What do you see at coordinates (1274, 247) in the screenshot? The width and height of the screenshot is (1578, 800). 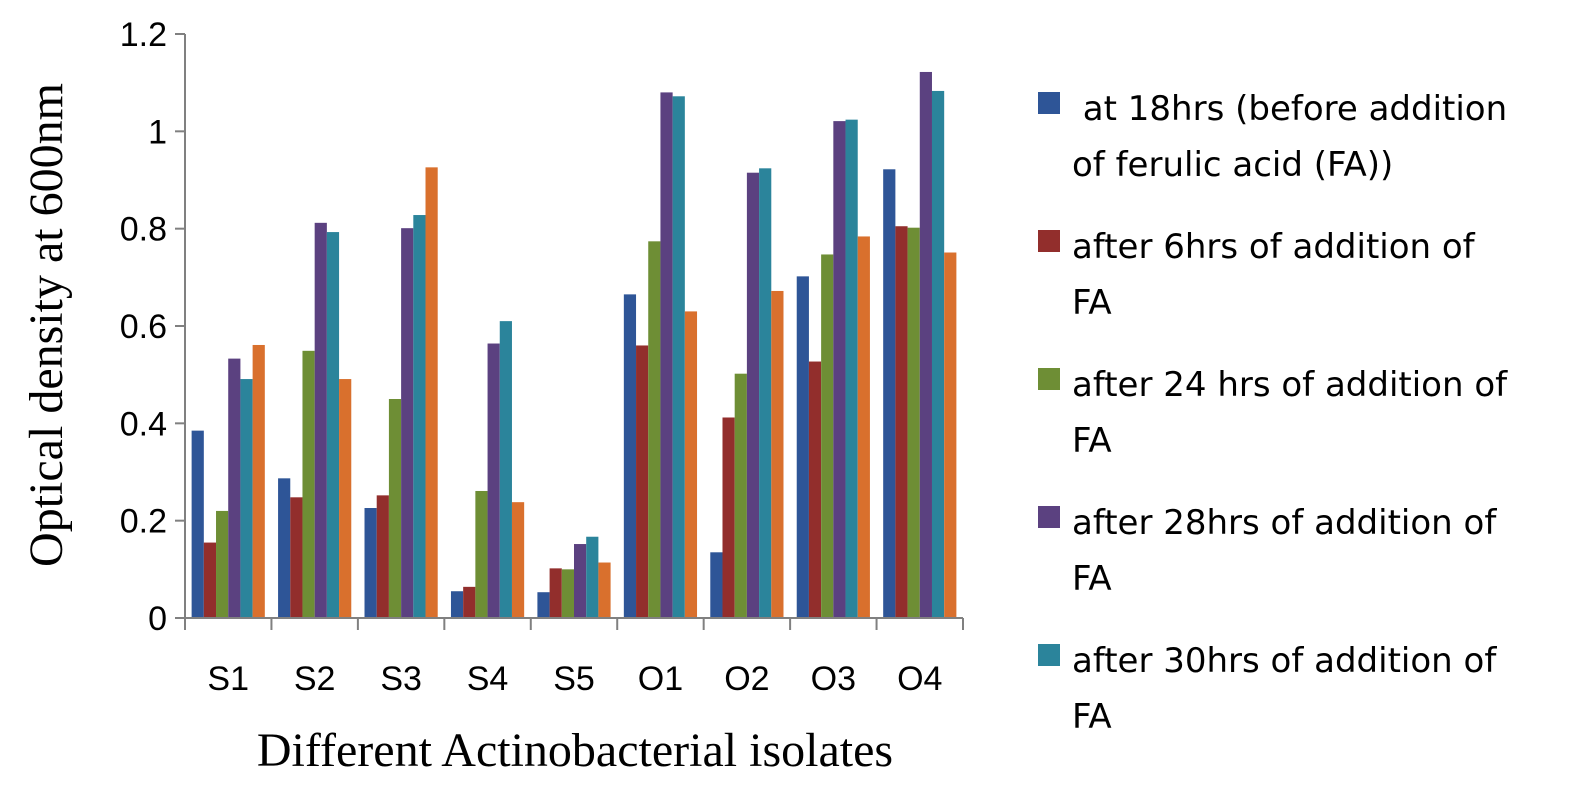 I see `legend-label-2: after 6hrs of addition of` at bounding box center [1274, 247].